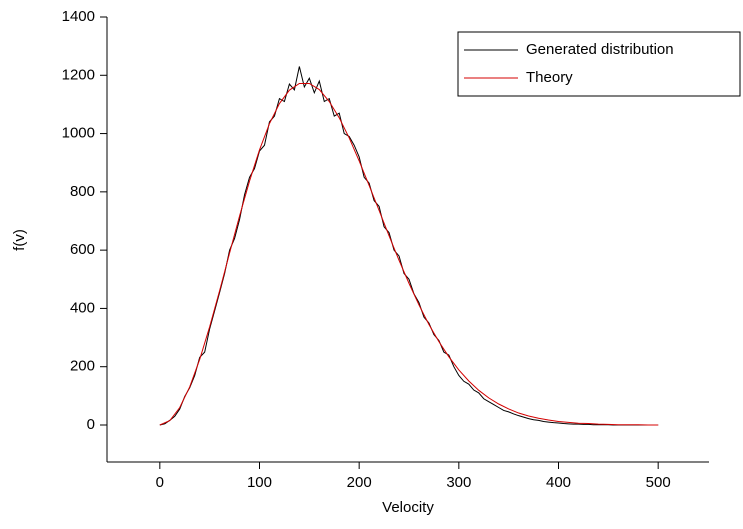 The width and height of the screenshot is (743, 529). What do you see at coordinates (82, 307) in the screenshot?
I see `y-tick-label: 400` at bounding box center [82, 307].